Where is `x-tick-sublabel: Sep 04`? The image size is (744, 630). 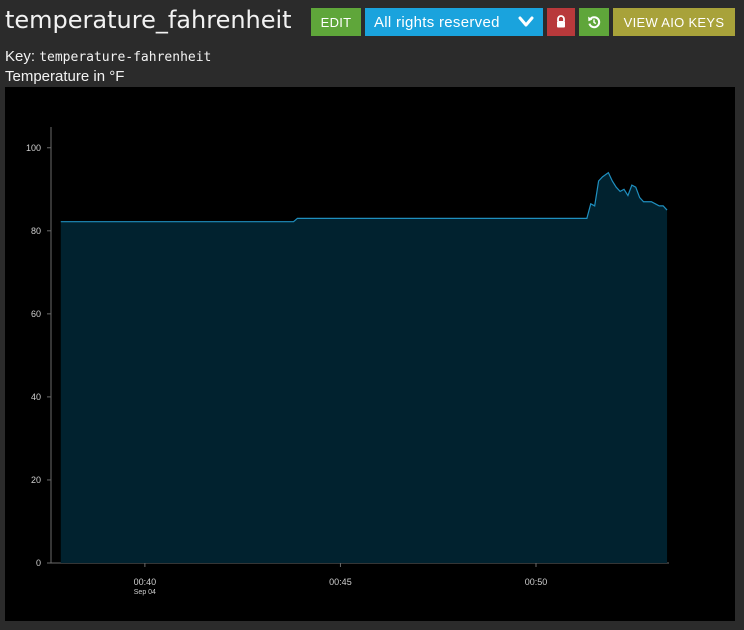
x-tick-sublabel: Sep 04 is located at coordinates (145, 592).